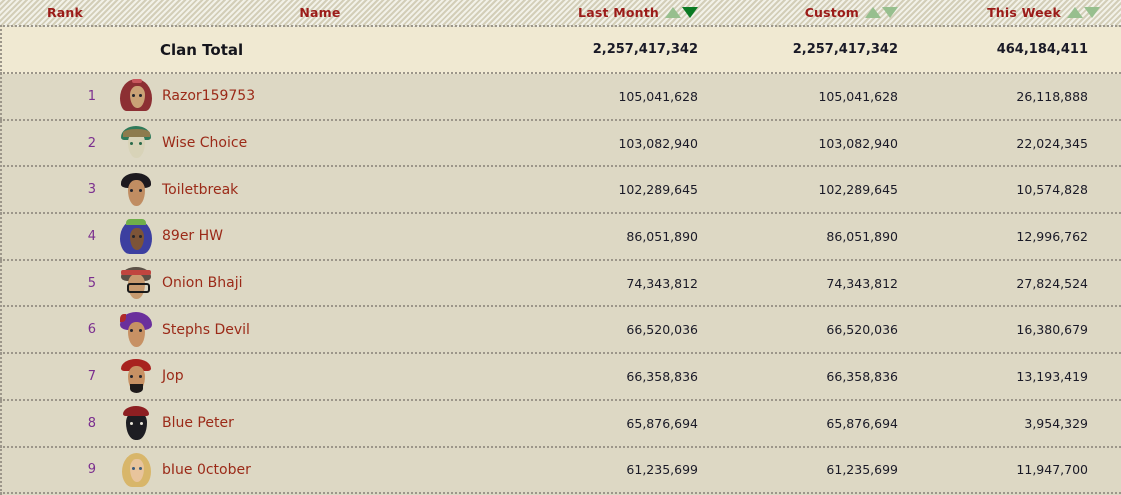 The width and height of the screenshot is (1121, 495). What do you see at coordinates (810, 12) in the screenshot?
I see `column-header-custom: Custom` at bounding box center [810, 12].